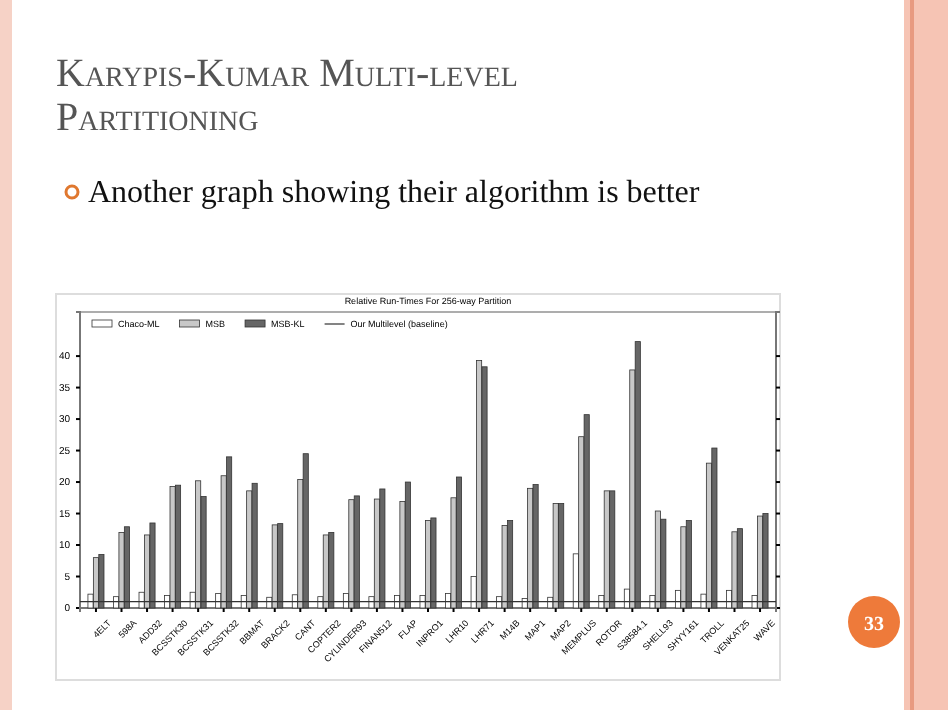  Describe the element at coordinates (874, 625) in the screenshot. I see `text: 33` at that location.